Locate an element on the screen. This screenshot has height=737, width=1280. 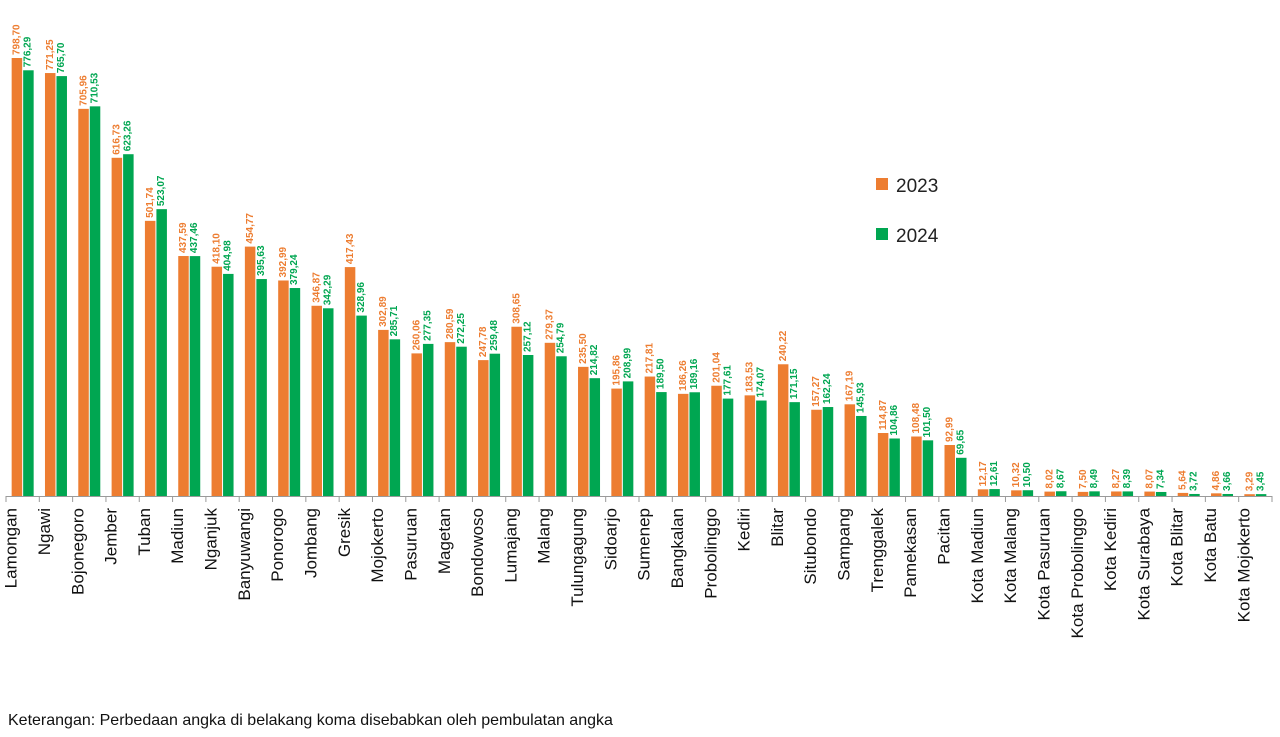
category-label-bojonegoro: Bojonegoro is located at coordinates (77, 551).